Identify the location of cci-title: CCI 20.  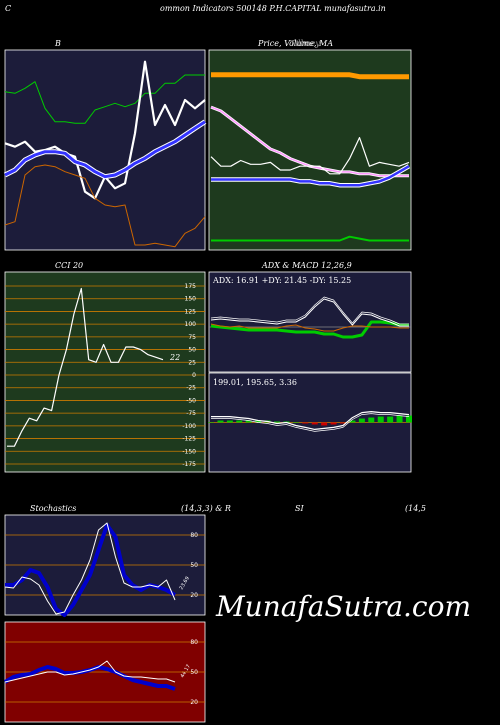
(69, 265).